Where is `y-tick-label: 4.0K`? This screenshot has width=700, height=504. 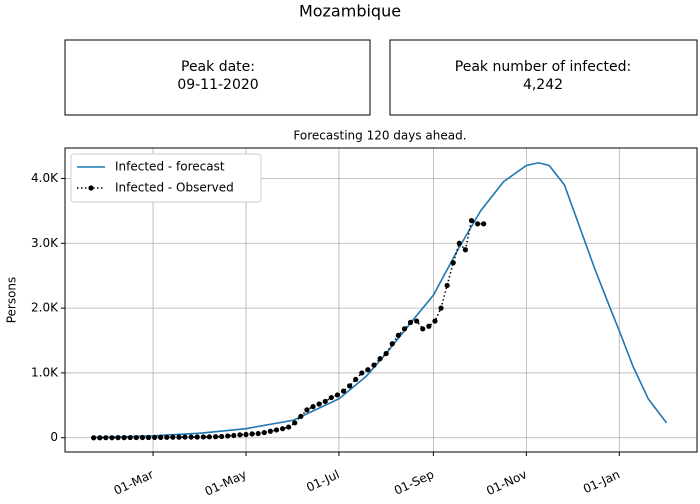 y-tick-label: 4.0K is located at coordinates (45, 178).